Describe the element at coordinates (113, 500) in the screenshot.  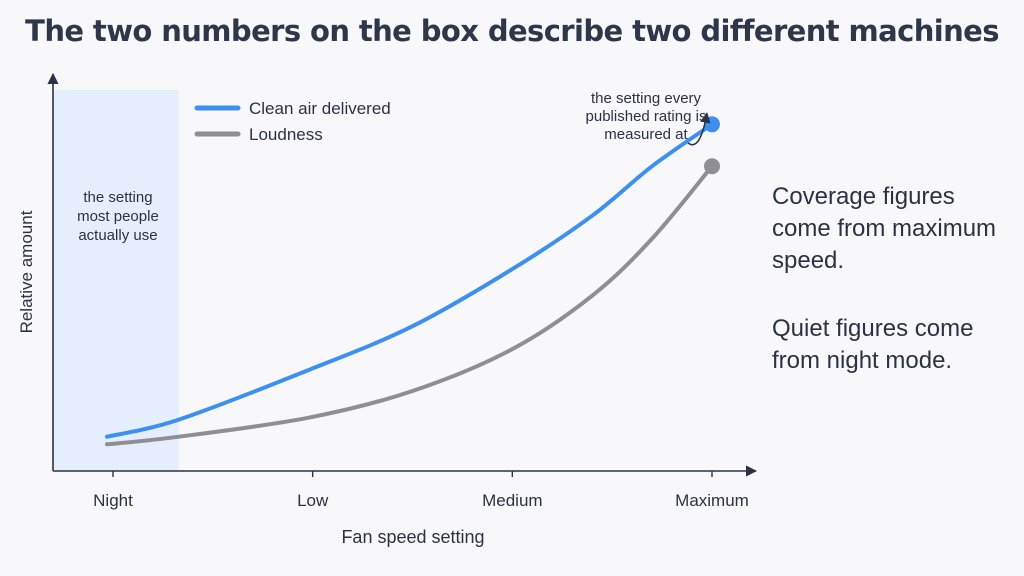
I see `x-tick-label-night: Night` at that location.